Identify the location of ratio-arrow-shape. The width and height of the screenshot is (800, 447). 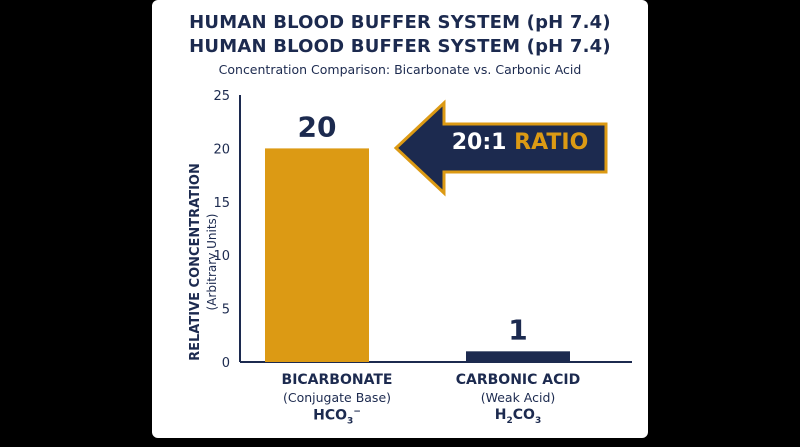
(500, 148).